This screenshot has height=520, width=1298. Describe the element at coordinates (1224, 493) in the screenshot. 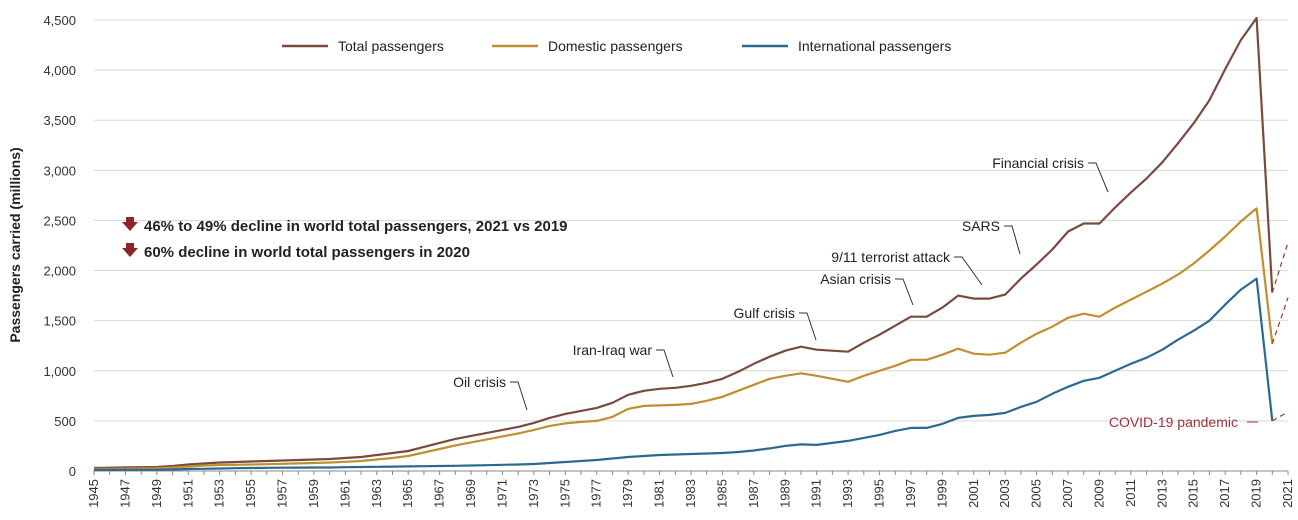

I see `x-tick-2017: 2017` at that location.